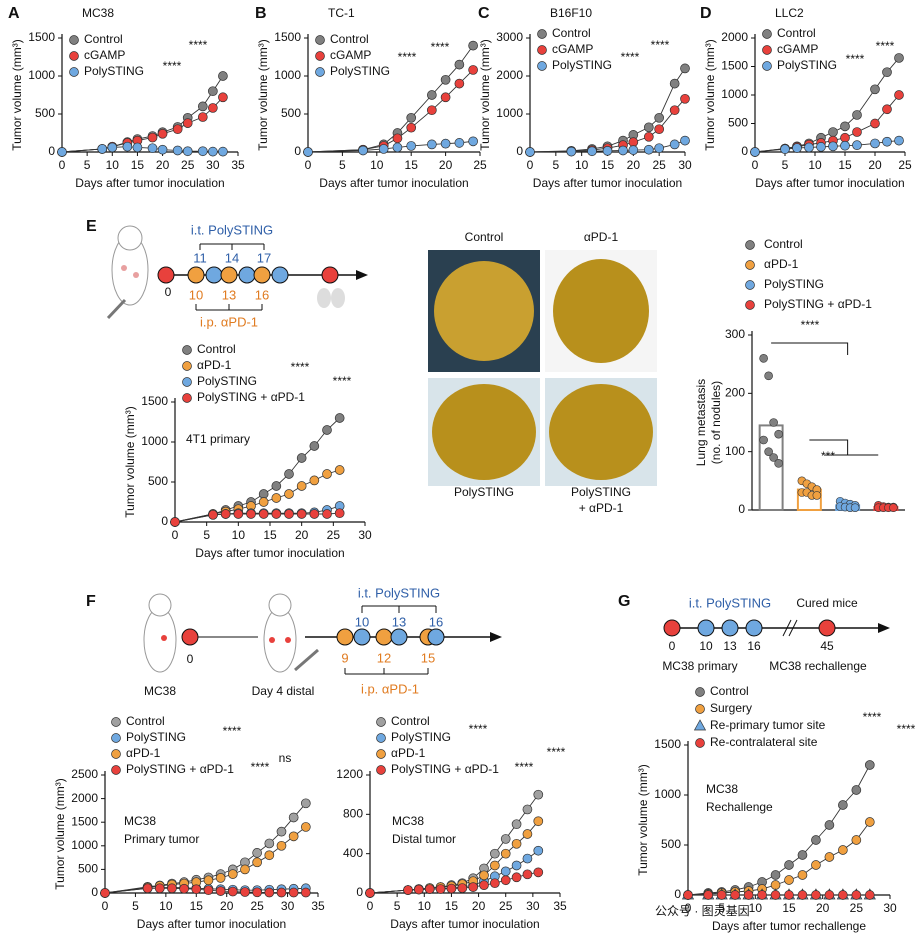 The height and width of the screenshot is (950, 924). Describe the element at coordinates (607, 110) in the screenshot. I see `series-line` at that location.